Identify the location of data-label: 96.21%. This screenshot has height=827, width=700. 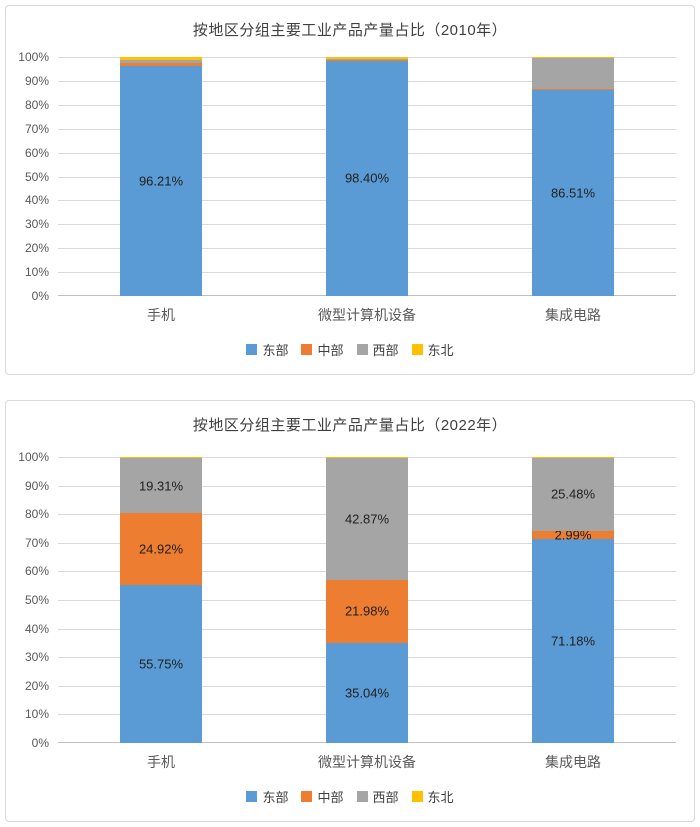
(161, 181).